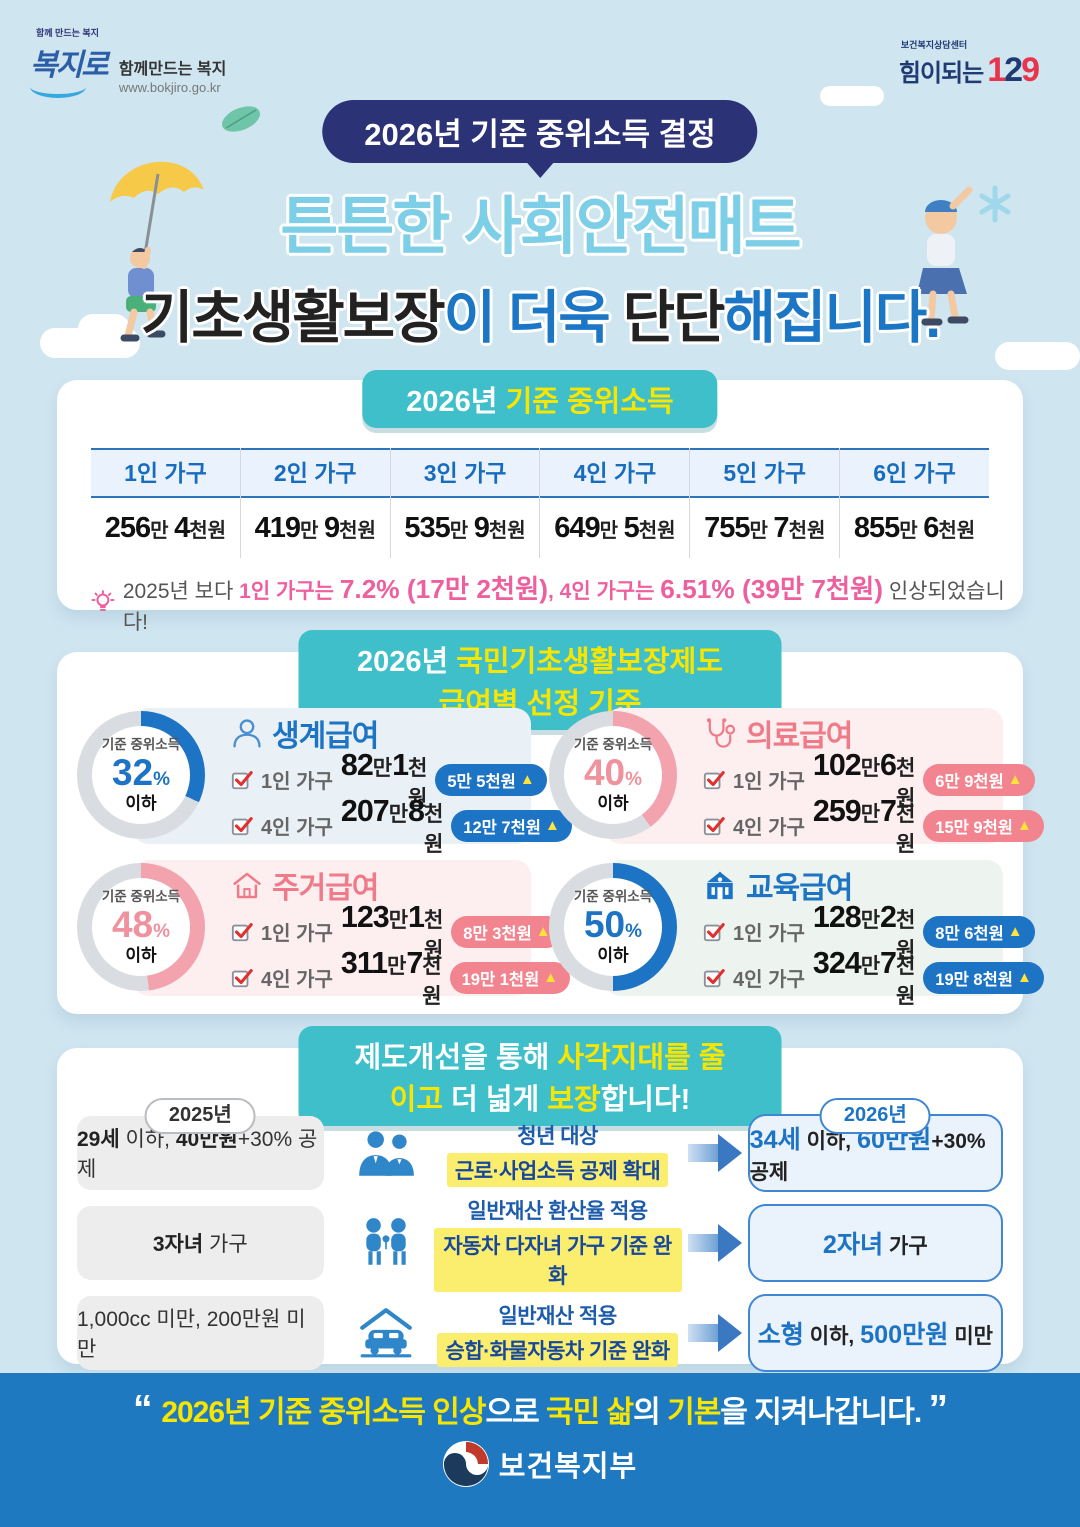 This screenshot has width=1080, height=1527. Describe the element at coordinates (173, 79) in the screenshot. I see `bokjiro-tagline-block: 함께만드는 복지 www.bokjiro.go.kr` at that location.